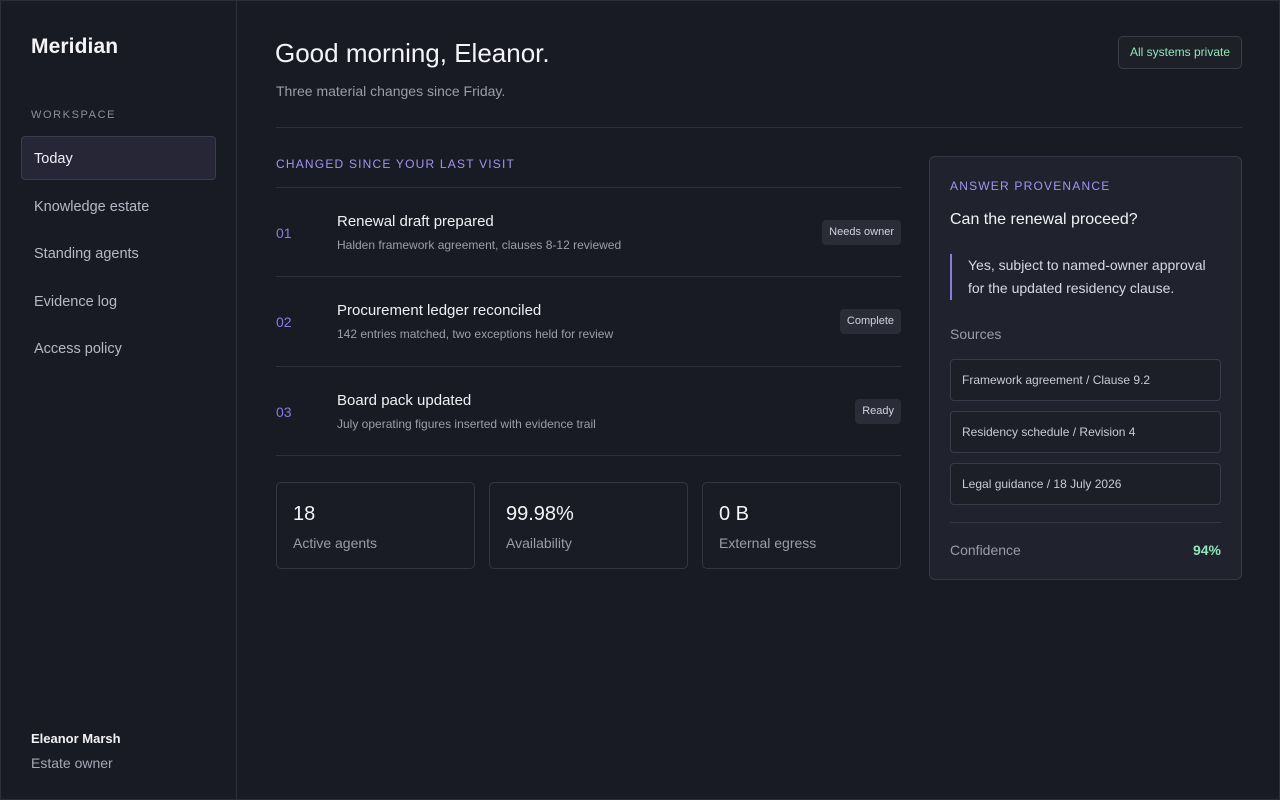 This screenshot has height=800, width=1280. I want to click on source-item: Framework agreement / Clause 9.2, so click(1085, 380).